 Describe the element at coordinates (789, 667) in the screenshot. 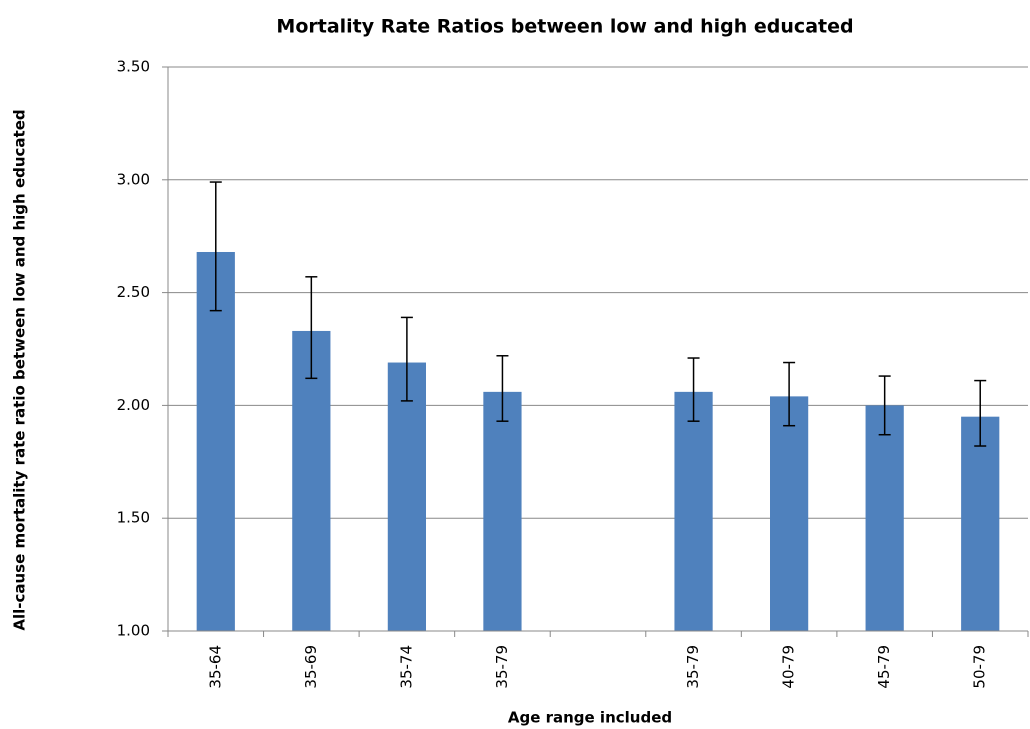

I see `x-tick-label: 40-79` at that location.